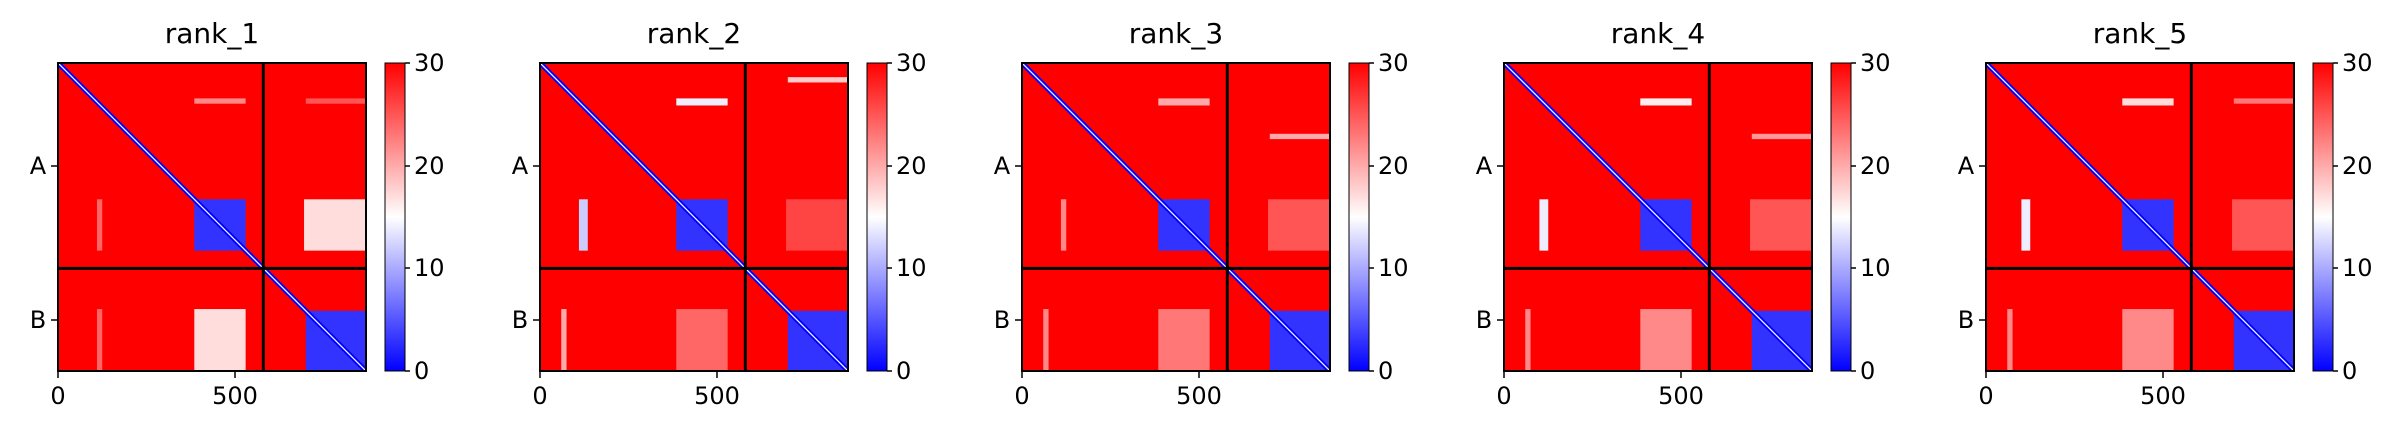  Describe the element at coordinates (1658, 33) in the screenshot. I see `panel-title: rank_4` at that location.